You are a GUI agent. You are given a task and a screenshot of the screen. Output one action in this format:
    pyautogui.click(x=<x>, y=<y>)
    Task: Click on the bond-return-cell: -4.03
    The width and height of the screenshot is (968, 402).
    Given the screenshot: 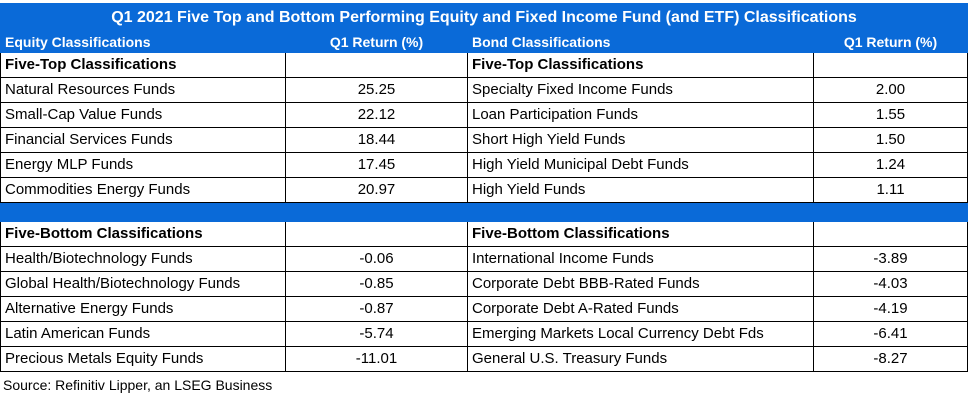 What is the action you would take?
    pyautogui.click(x=890, y=284)
    